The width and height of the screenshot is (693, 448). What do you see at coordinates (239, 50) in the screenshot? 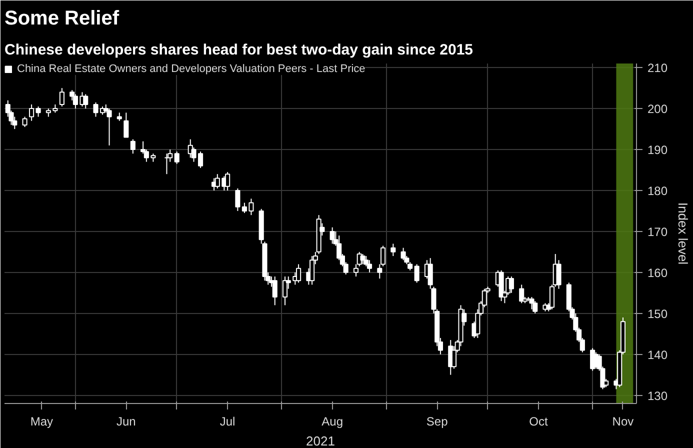
I see `chart-subtitle: Chinese developers shares head for best two-day gain since 2015` at bounding box center [239, 50].